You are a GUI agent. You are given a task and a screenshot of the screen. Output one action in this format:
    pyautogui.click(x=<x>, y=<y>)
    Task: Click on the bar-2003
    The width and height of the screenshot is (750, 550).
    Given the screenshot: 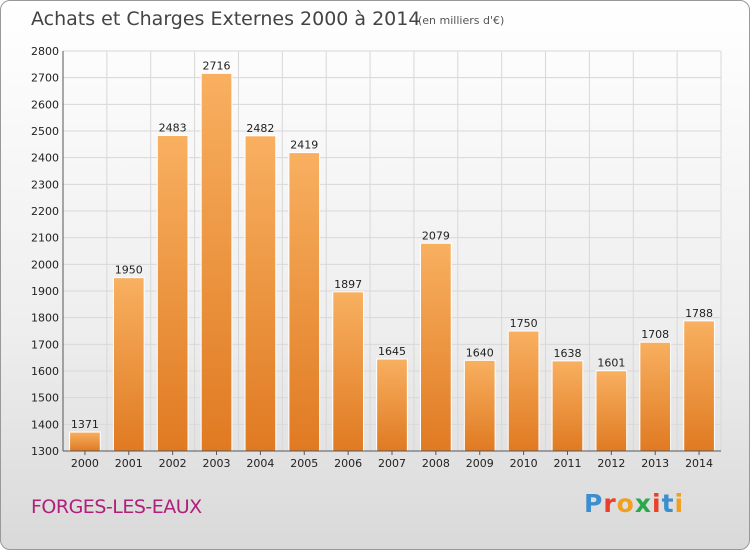 What is the action you would take?
    pyautogui.click(x=216, y=262)
    